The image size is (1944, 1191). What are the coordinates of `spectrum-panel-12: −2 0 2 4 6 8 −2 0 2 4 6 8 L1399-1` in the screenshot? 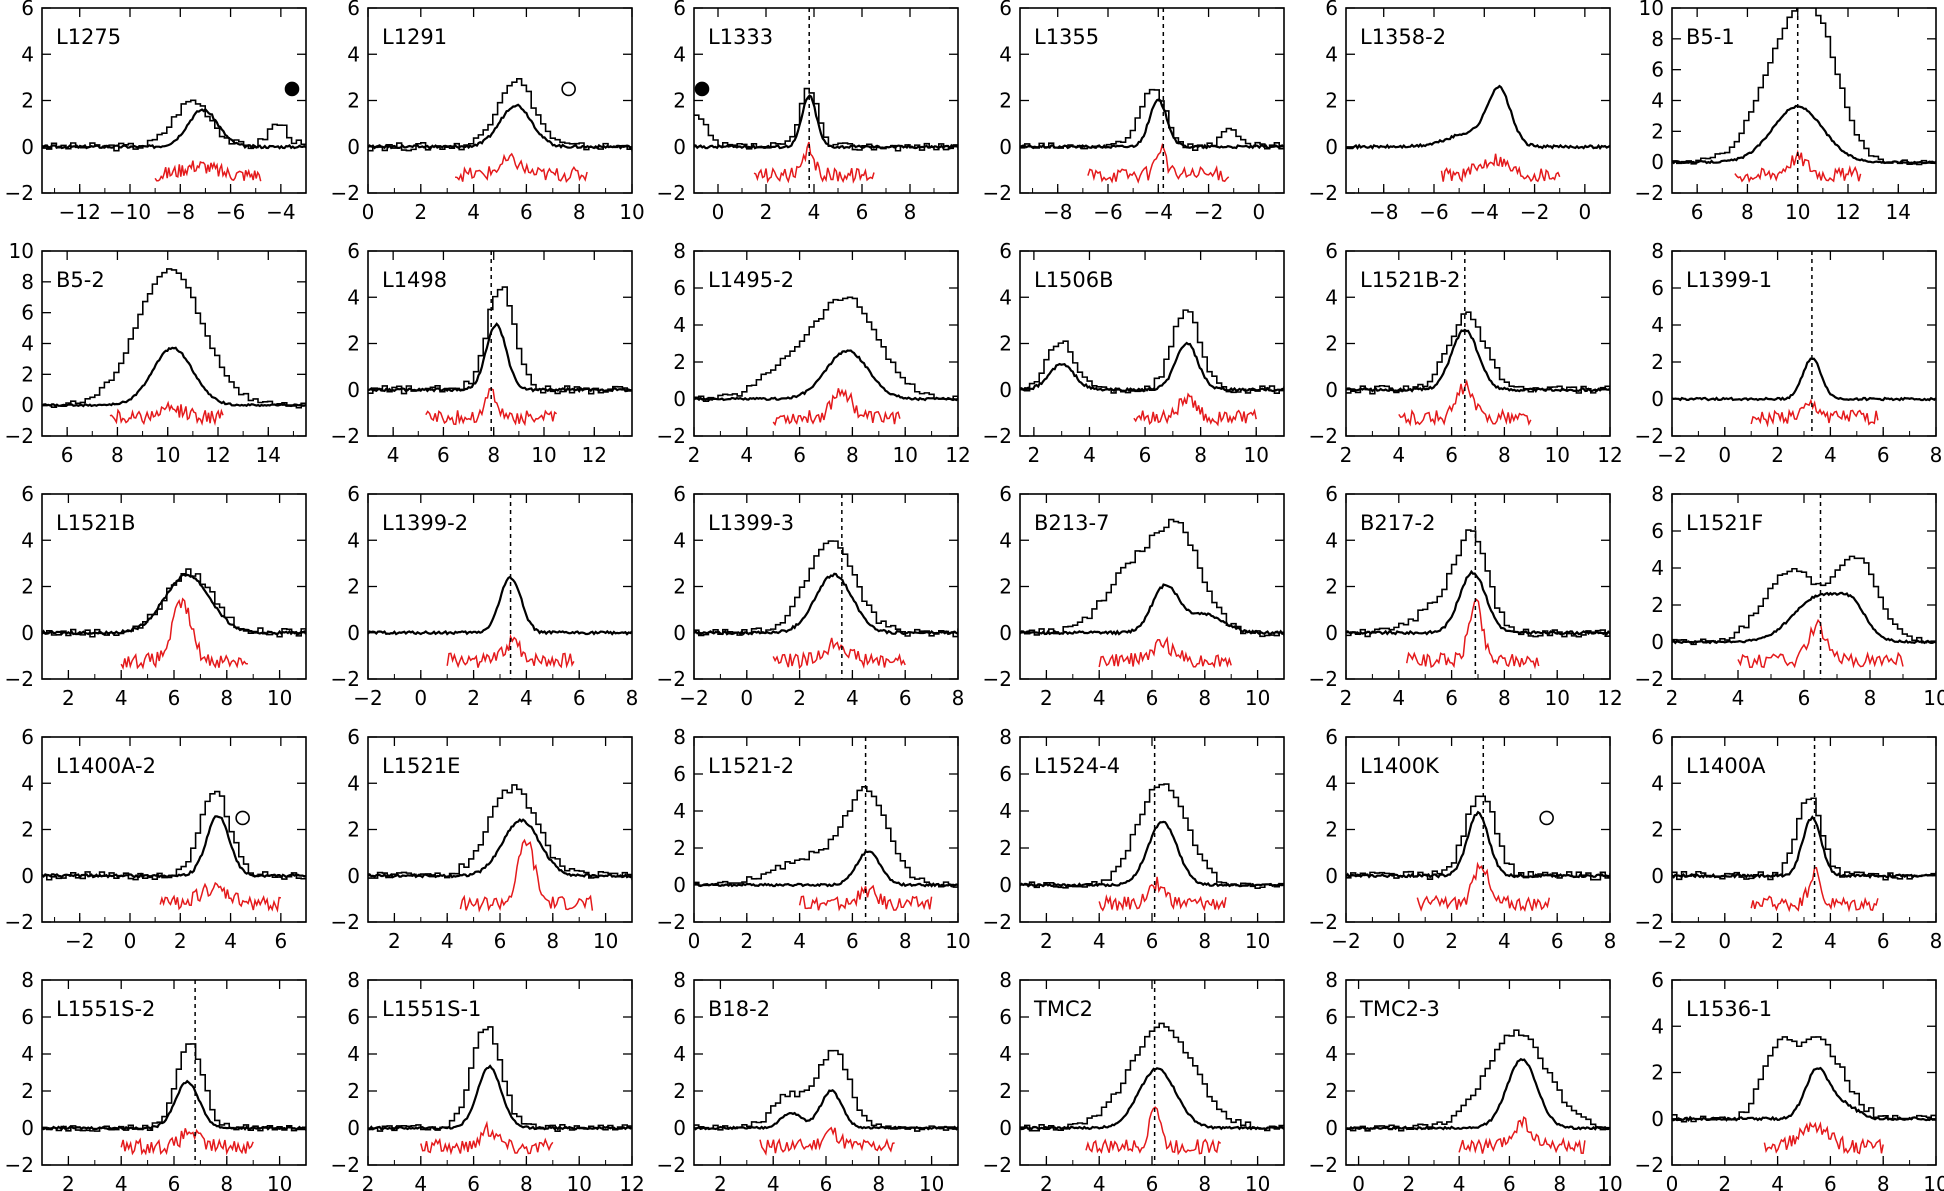 It's located at (1789, 353).